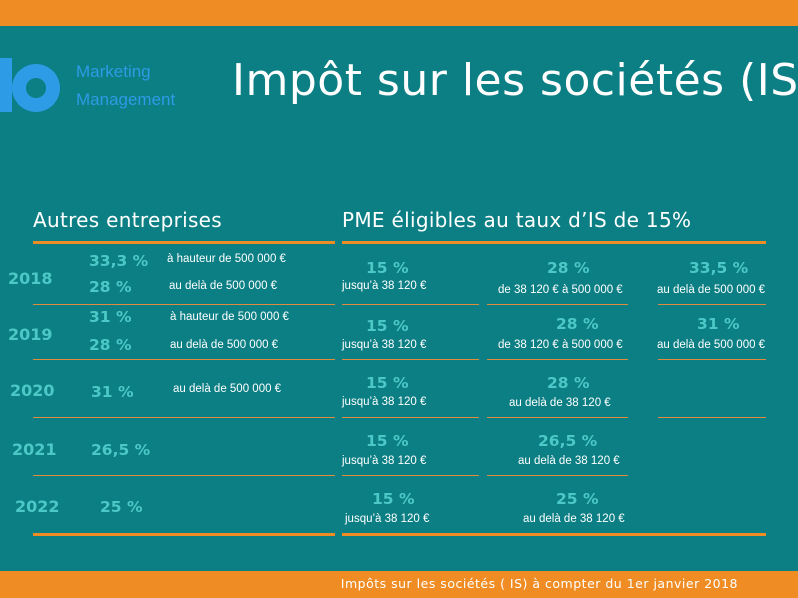  I want to click on year-label: 2019, so click(30, 334).